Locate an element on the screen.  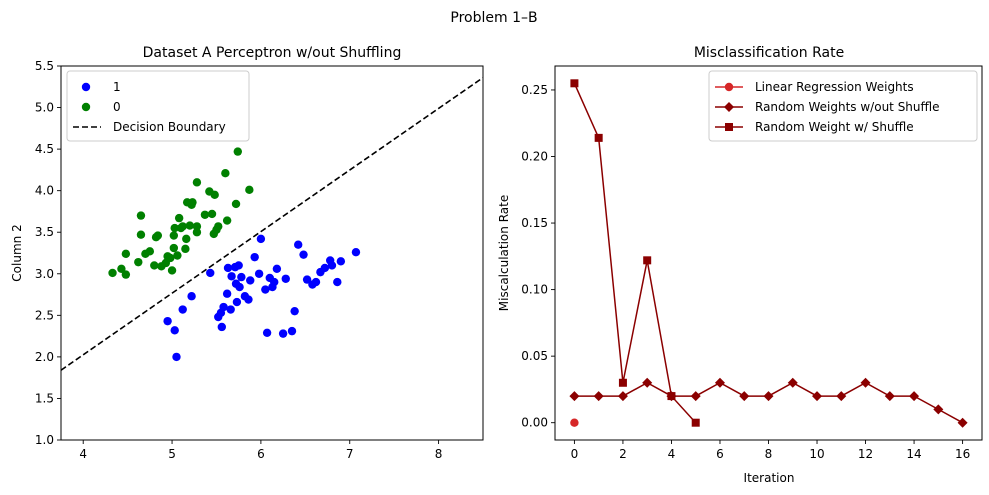
y-tick-label: 0.20 is located at coordinates (534, 157).